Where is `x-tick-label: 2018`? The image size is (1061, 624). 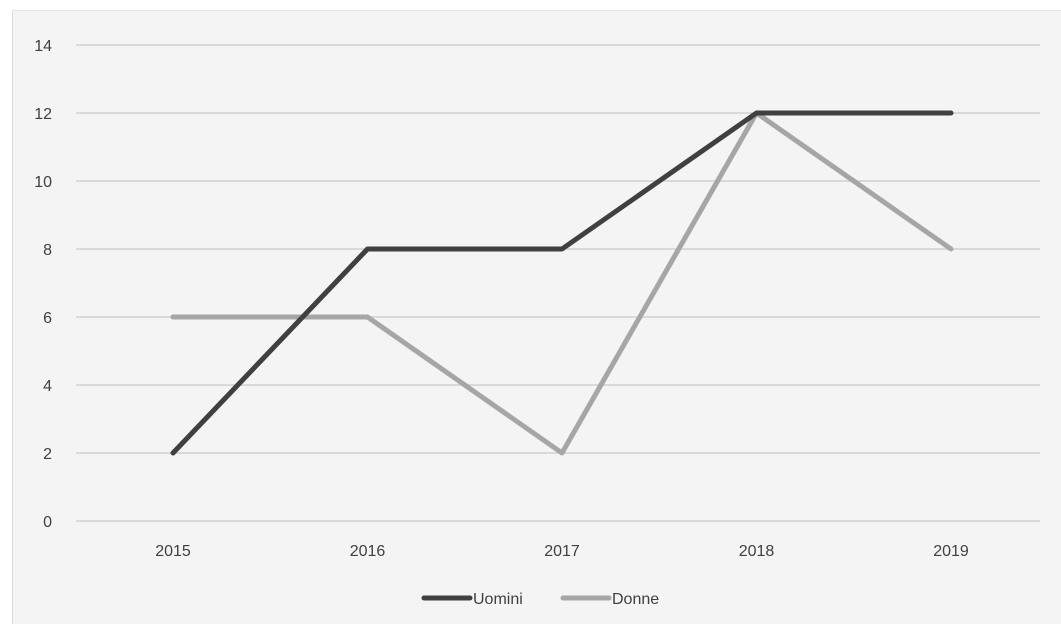
x-tick-label: 2018 is located at coordinates (757, 551).